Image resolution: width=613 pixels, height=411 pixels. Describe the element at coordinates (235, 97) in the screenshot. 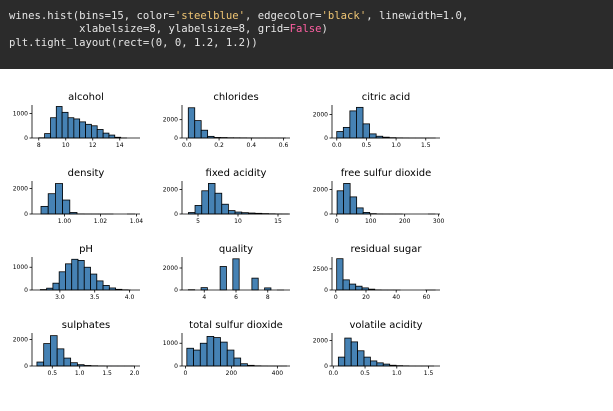

I see `chart-title: chlorides` at that location.